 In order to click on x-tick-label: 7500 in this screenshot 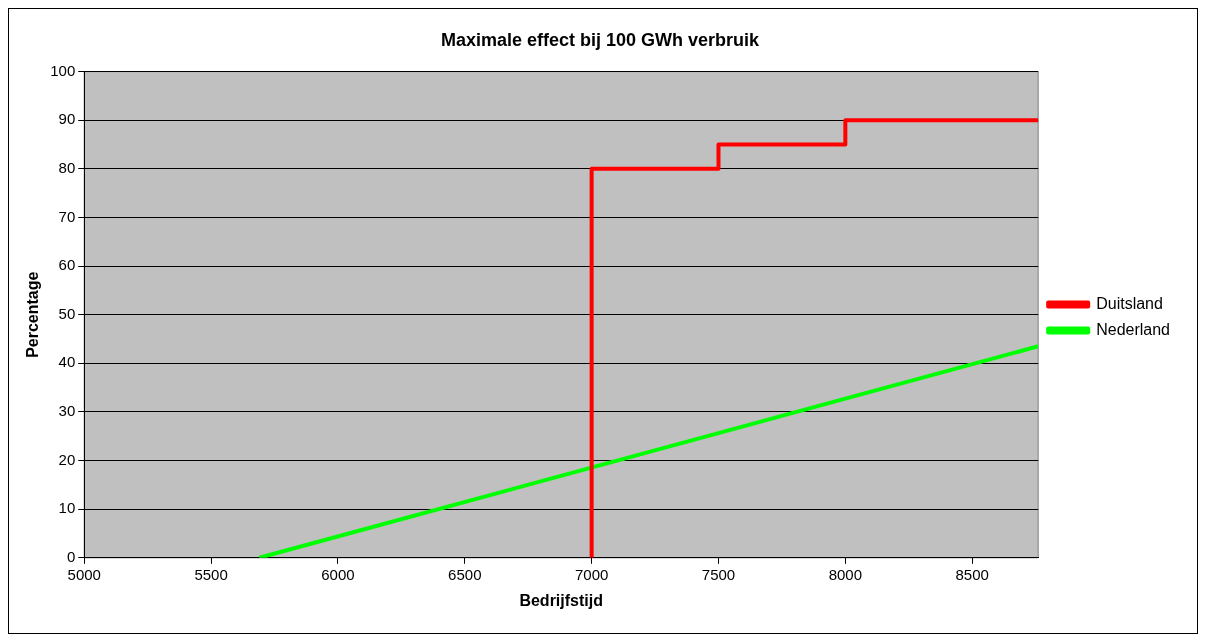, I will do `click(718, 574)`.